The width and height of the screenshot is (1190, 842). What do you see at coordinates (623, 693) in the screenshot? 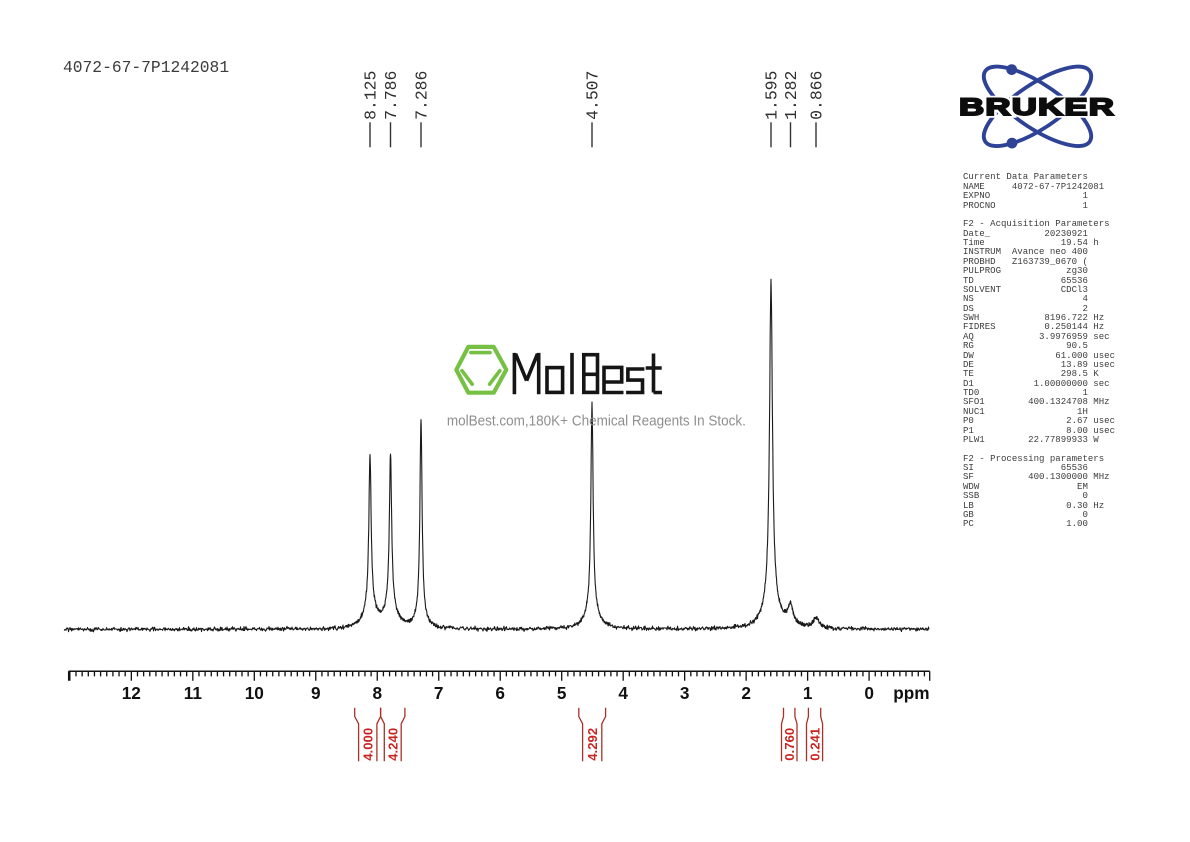
I see `svg-text: 4` at bounding box center [623, 693].